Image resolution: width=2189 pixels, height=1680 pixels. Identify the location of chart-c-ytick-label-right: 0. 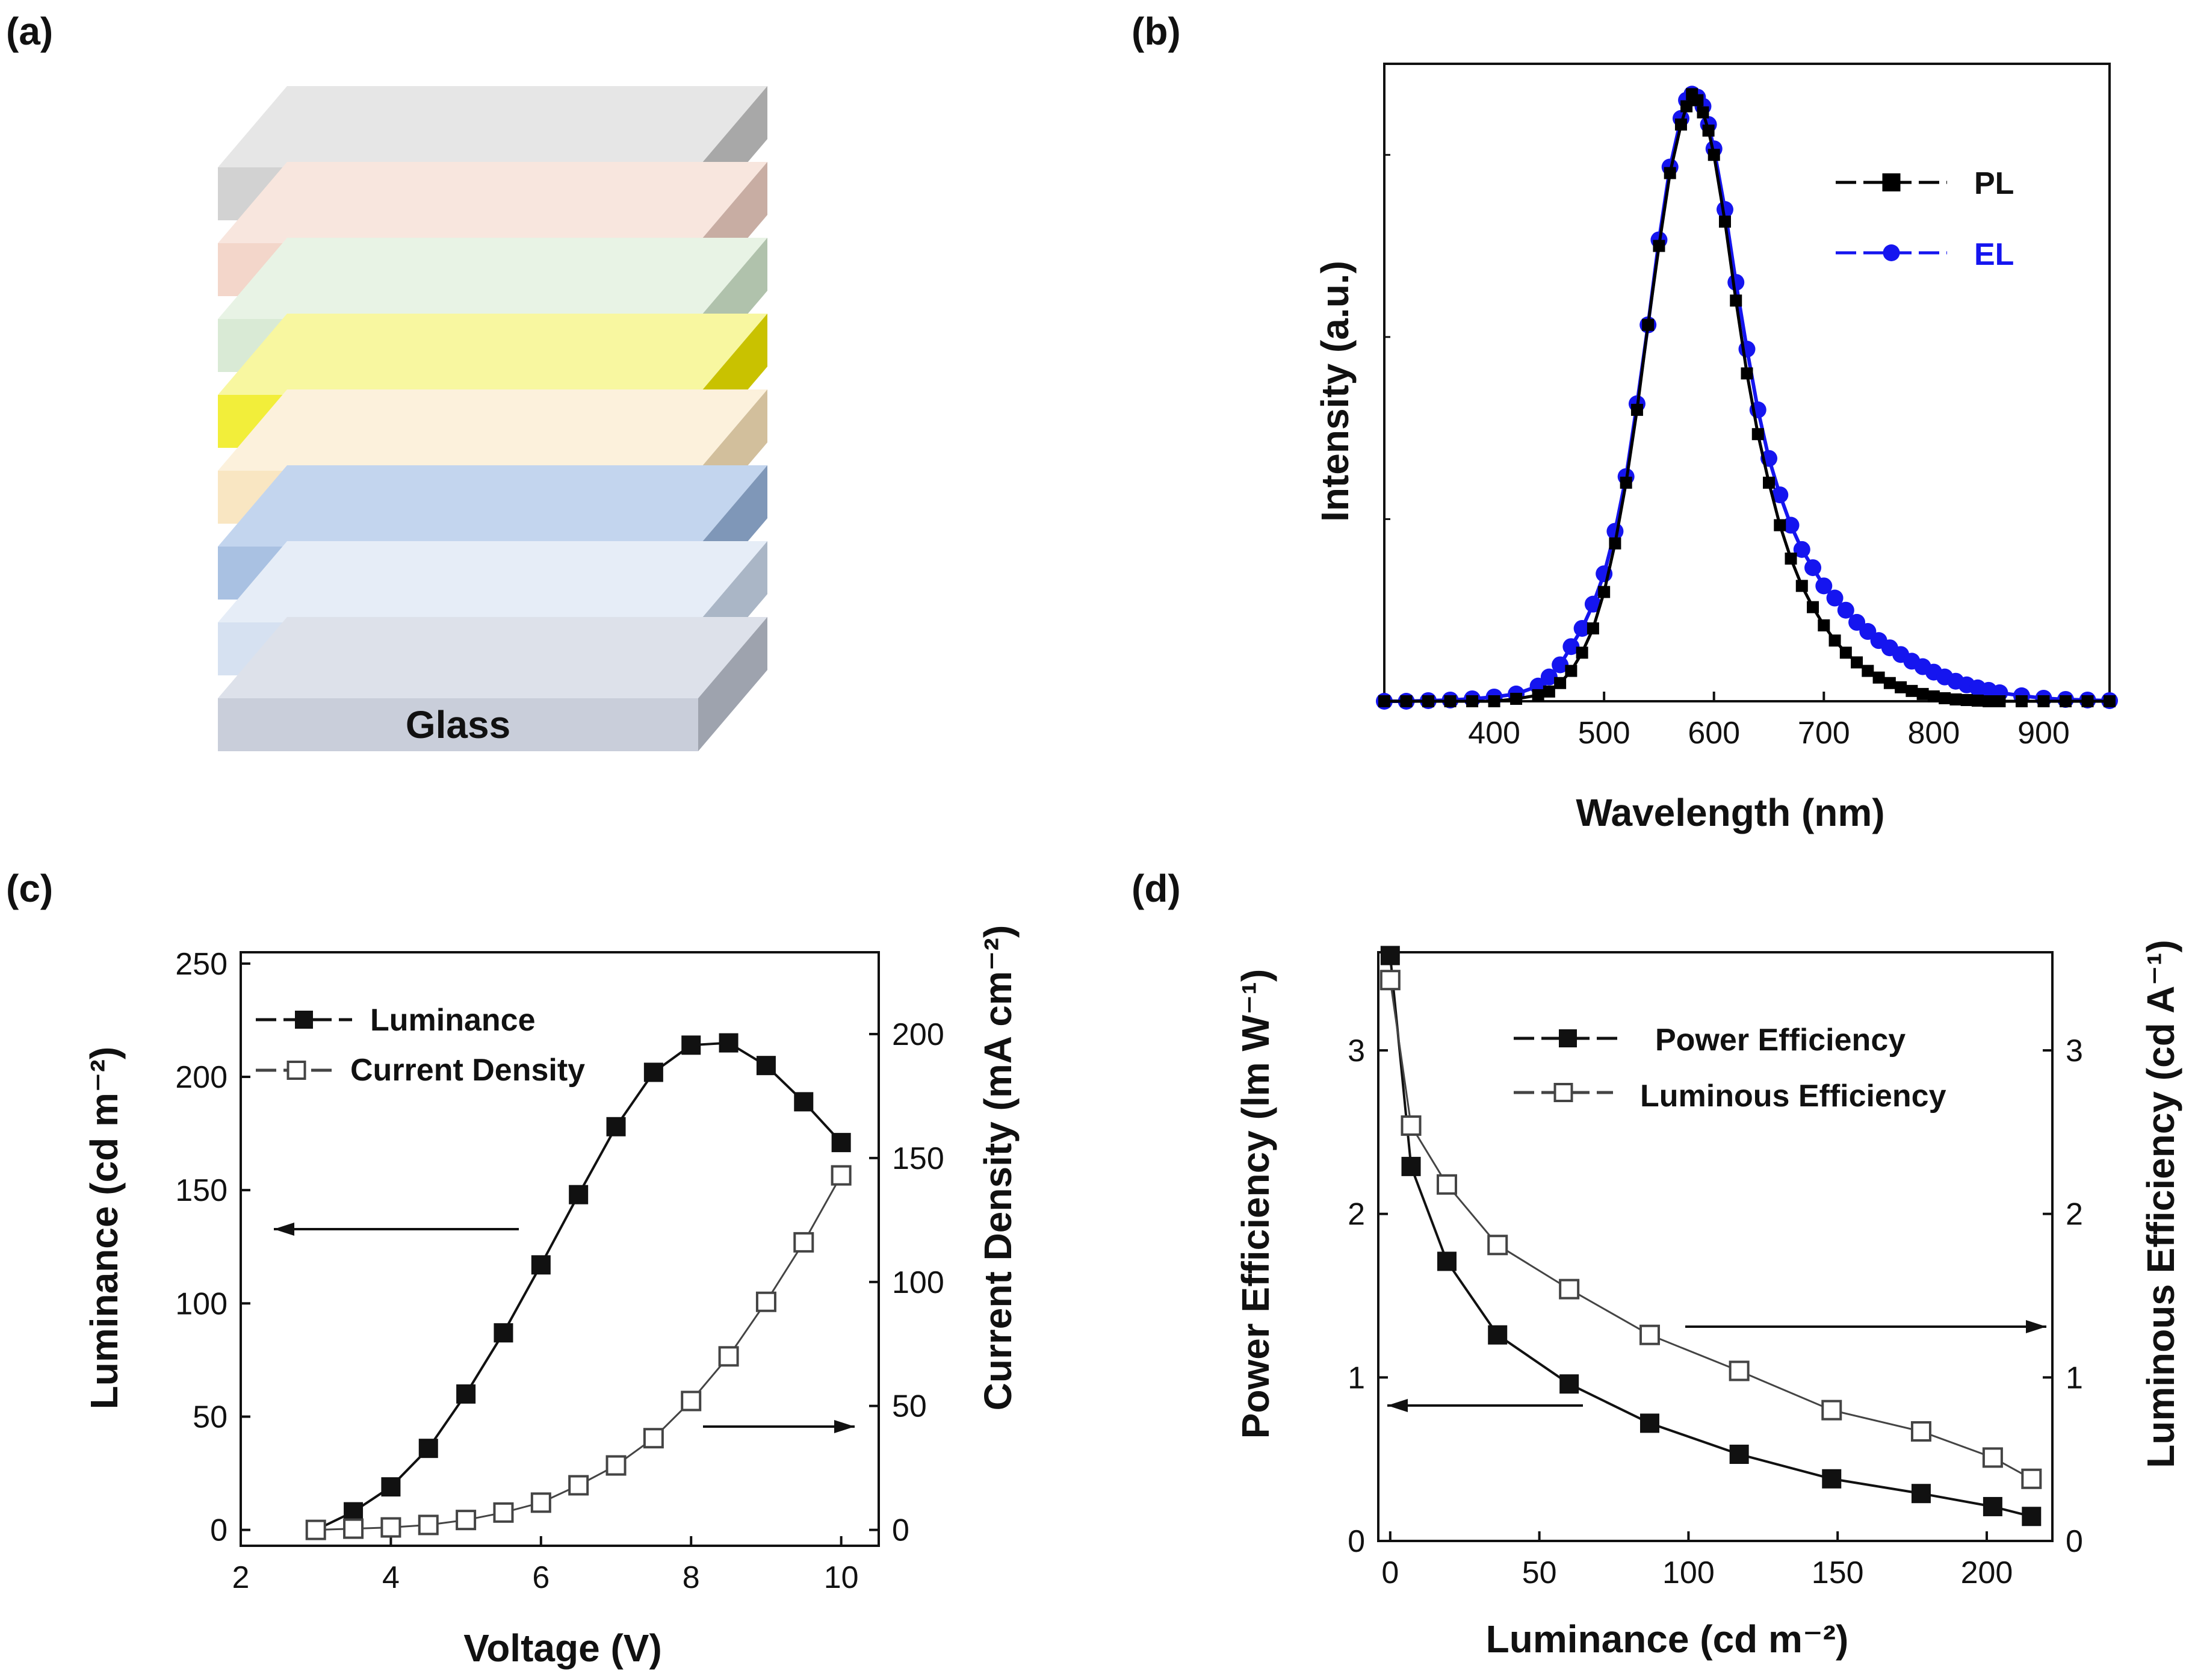
(901, 1531).